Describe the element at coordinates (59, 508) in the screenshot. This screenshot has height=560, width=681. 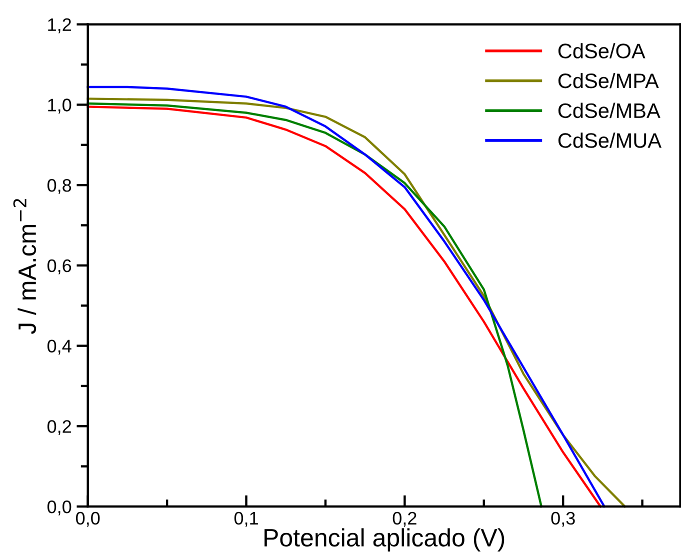
I see `y-tick-label: 0,0` at that location.